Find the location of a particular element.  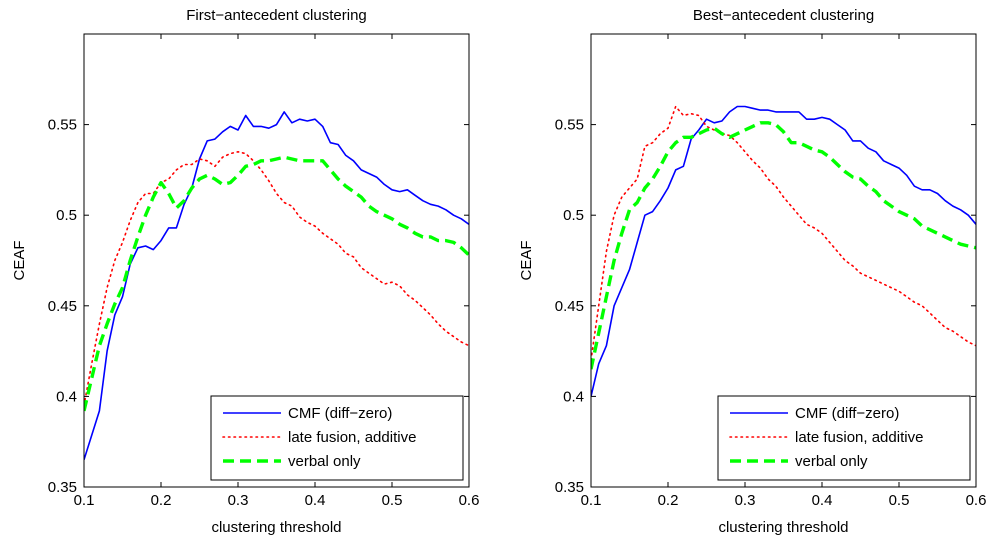

chart-title: First−antecedent clustering is located at coordinates (276, 15).